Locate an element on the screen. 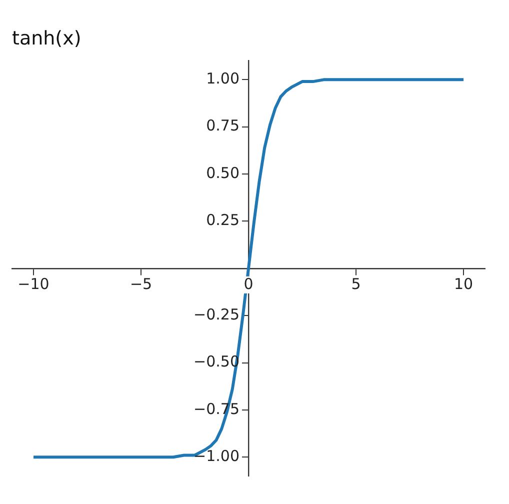  y-tick-label: 0.50 is located at coordinates (223, 173).